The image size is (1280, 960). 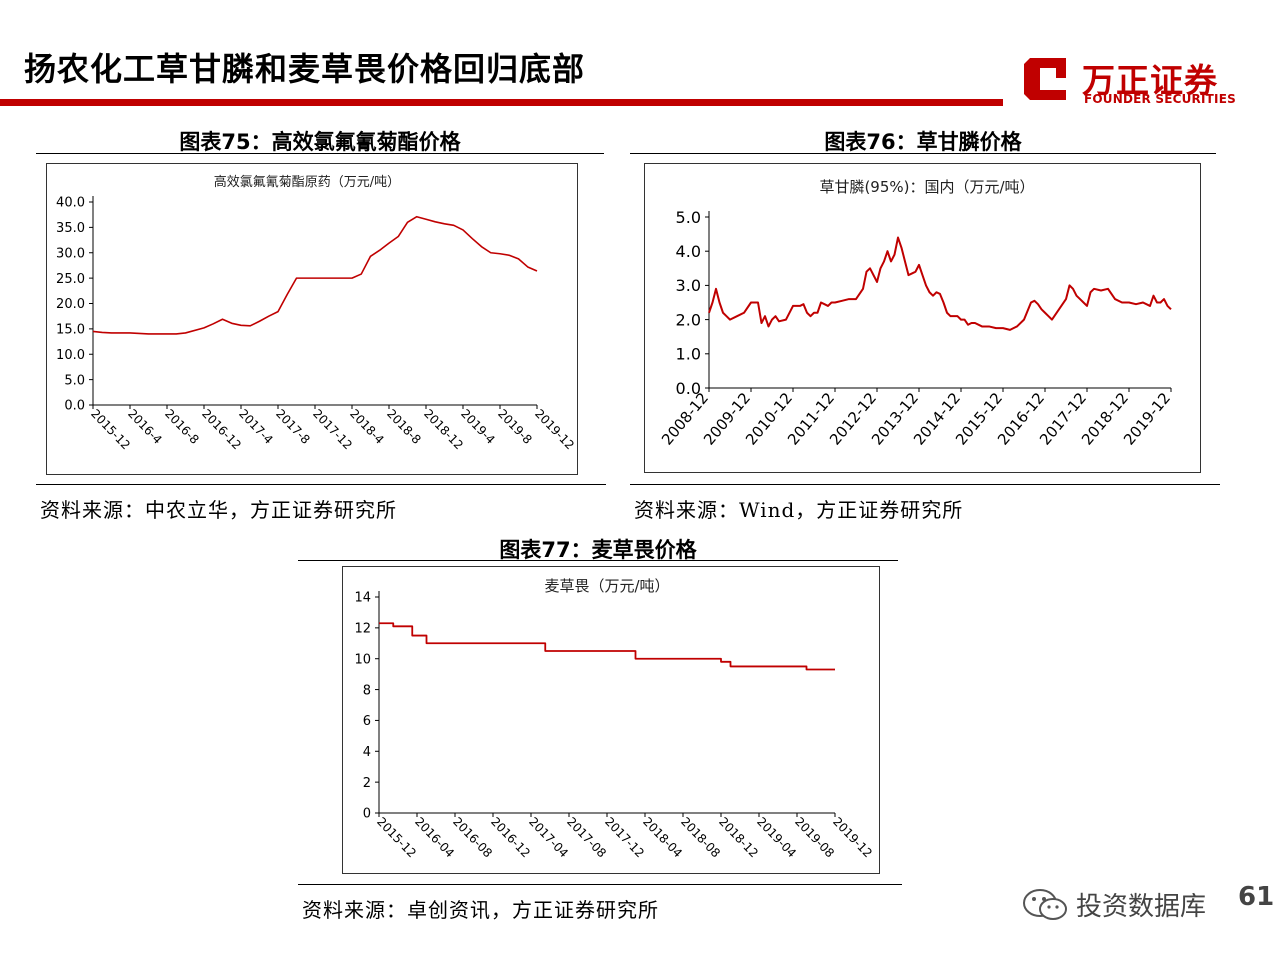 What do you see at coordinates (598, 550) in the screenshot?
I see `fig77-title: 图表77：麦草畏价格` at bounding box center [598, 550].